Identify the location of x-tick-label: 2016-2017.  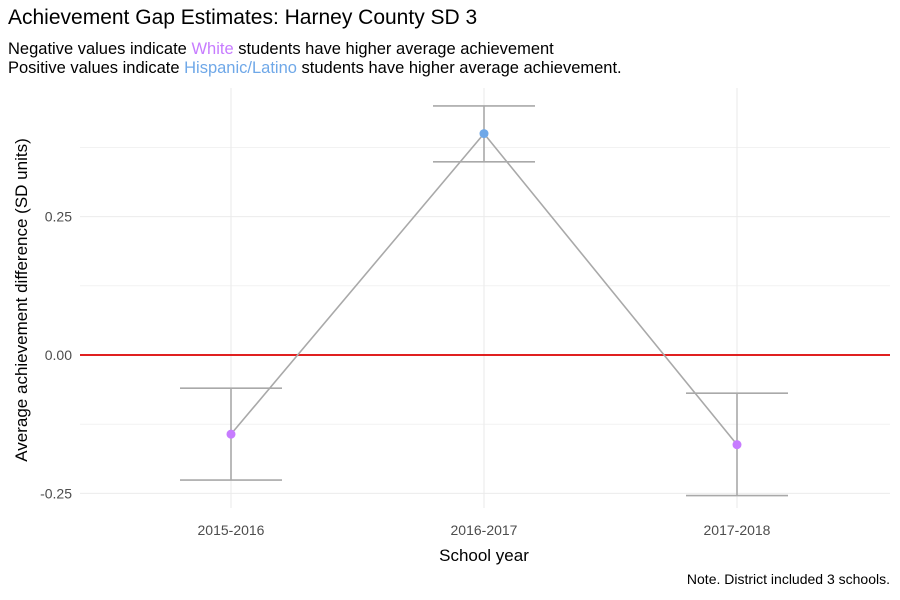
(484, 530).